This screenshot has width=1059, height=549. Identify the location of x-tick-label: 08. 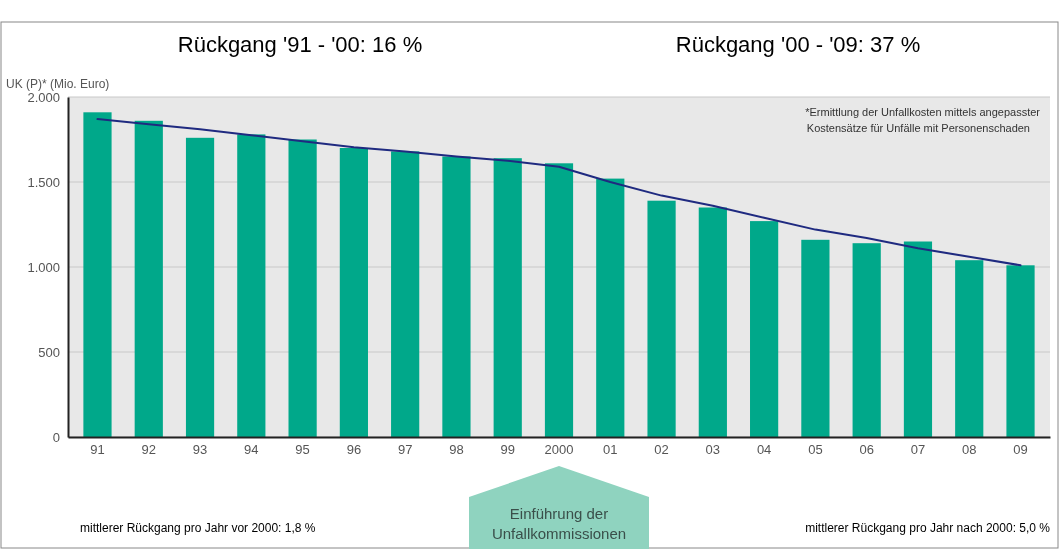
(969, 450).